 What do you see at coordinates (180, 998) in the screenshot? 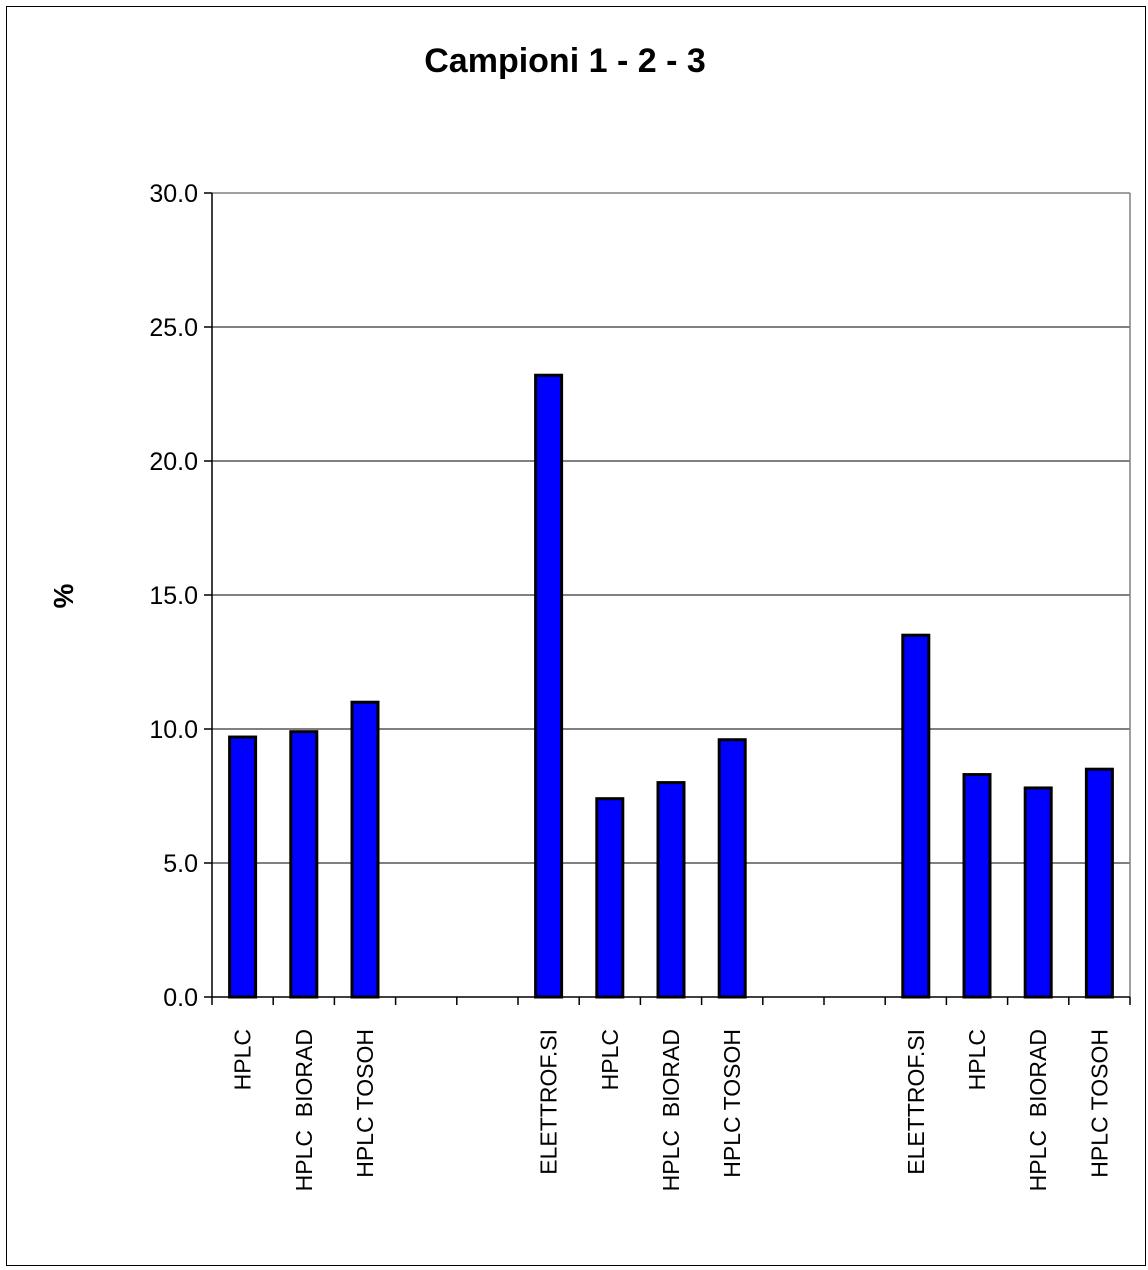
I see `y-tick-label: 0.0` at bounding box center [180, 998].